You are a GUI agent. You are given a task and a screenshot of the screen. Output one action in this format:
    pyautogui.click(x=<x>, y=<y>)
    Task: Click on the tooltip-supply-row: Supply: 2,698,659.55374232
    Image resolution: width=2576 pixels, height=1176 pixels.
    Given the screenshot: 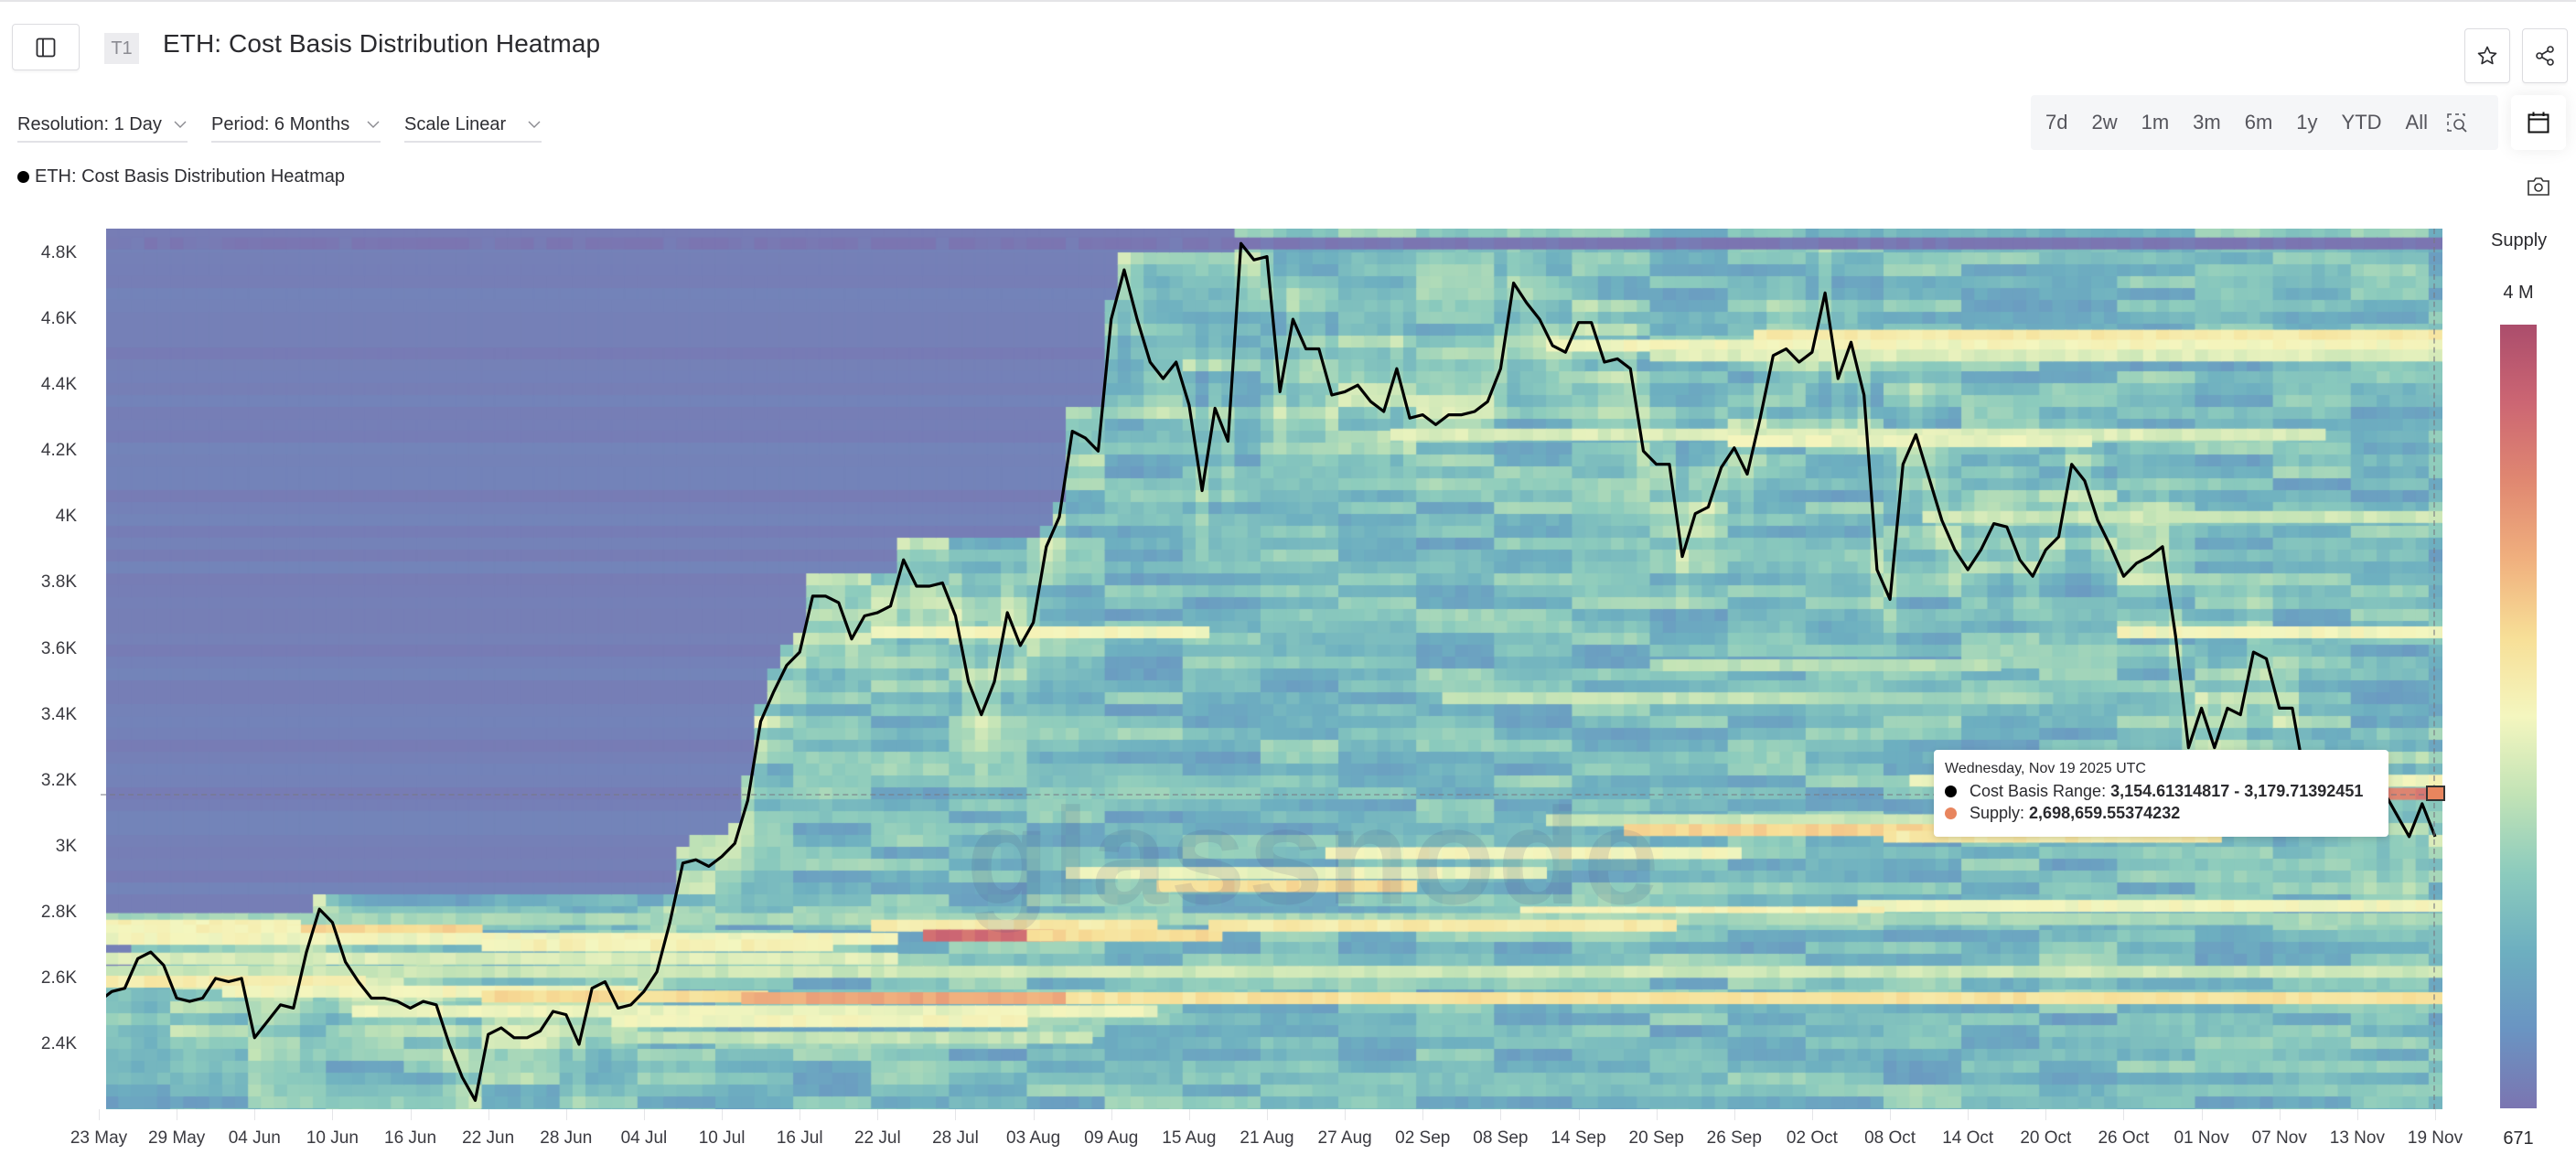 What is the action you would take?
    pyautogui.click(x=2161, y=813)
    